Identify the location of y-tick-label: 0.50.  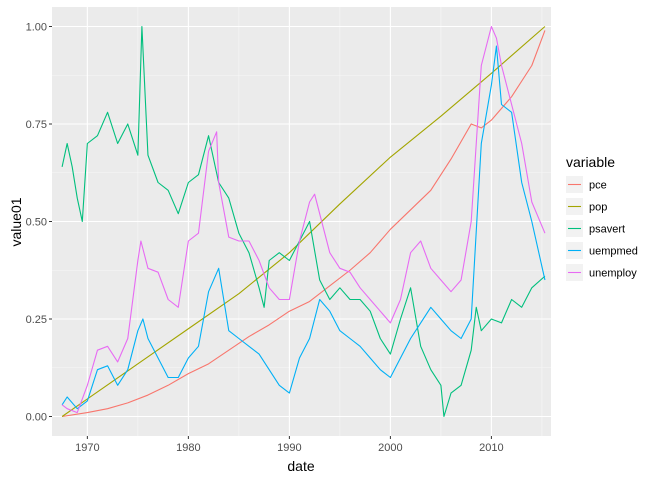
(36, 223).